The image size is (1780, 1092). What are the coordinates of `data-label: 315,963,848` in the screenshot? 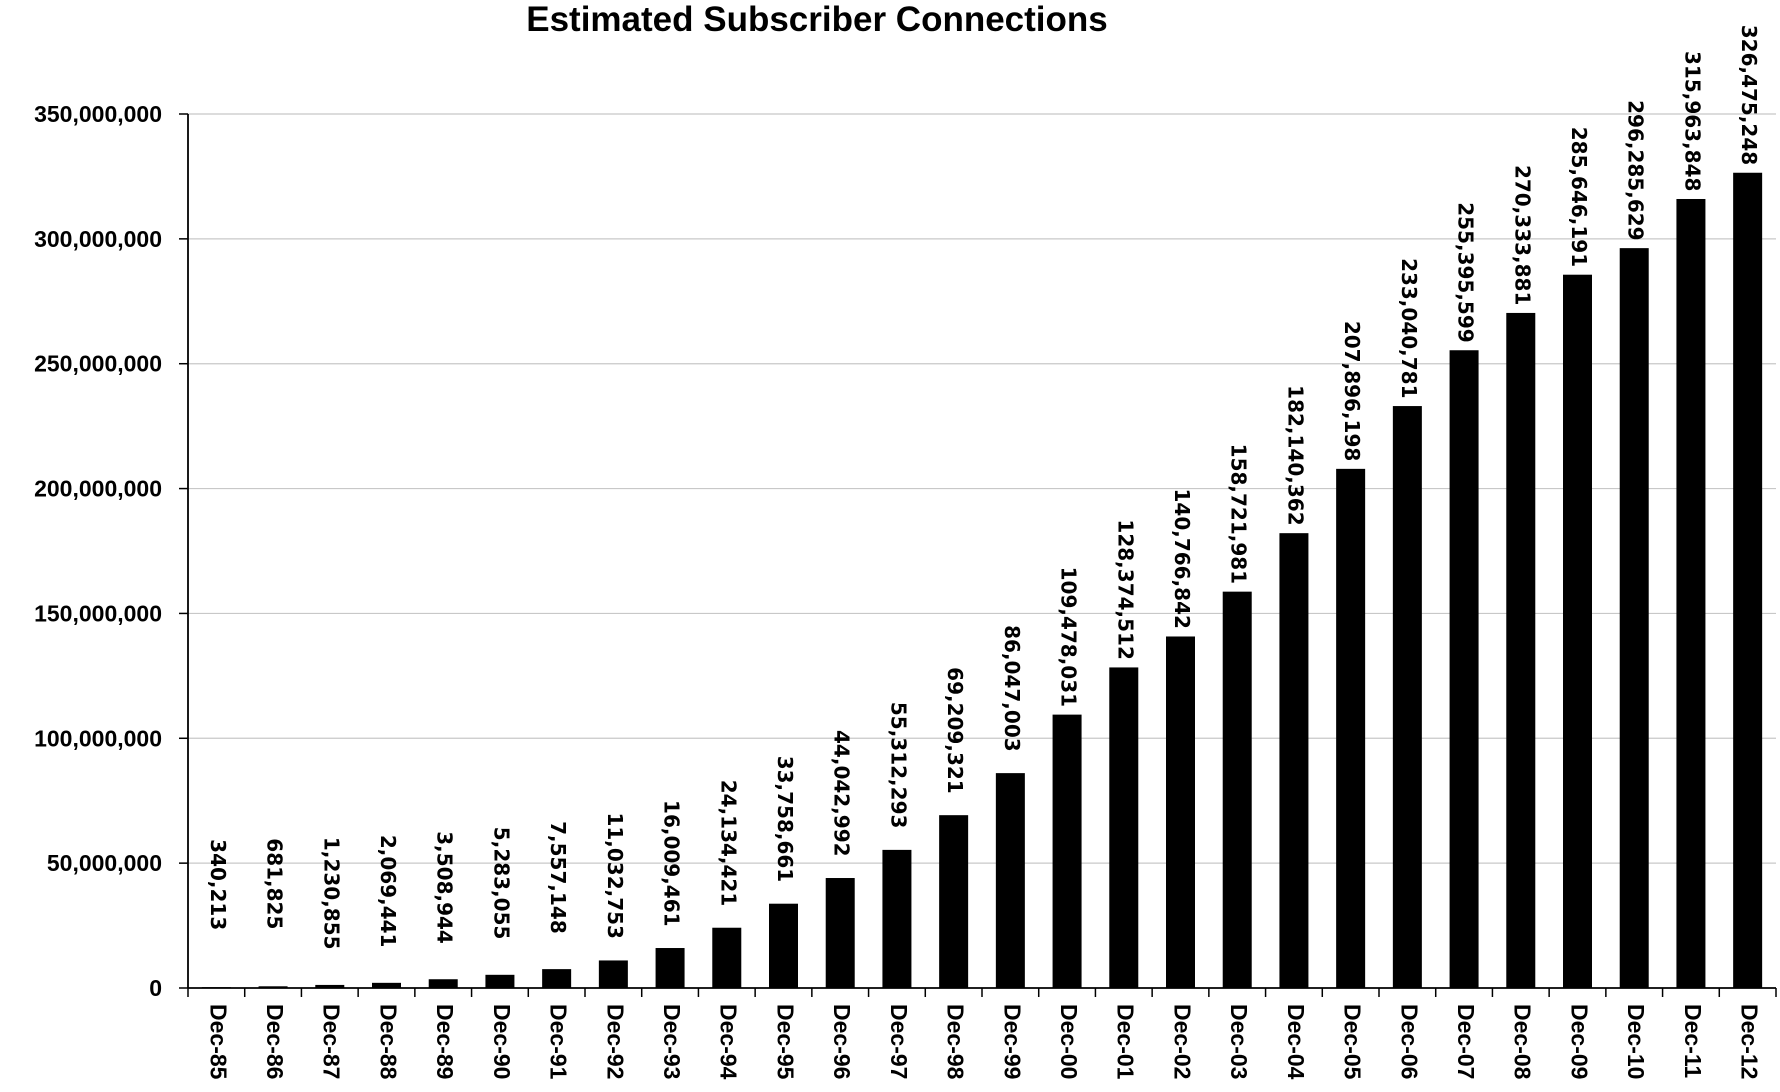 It's located at (1692, 121).